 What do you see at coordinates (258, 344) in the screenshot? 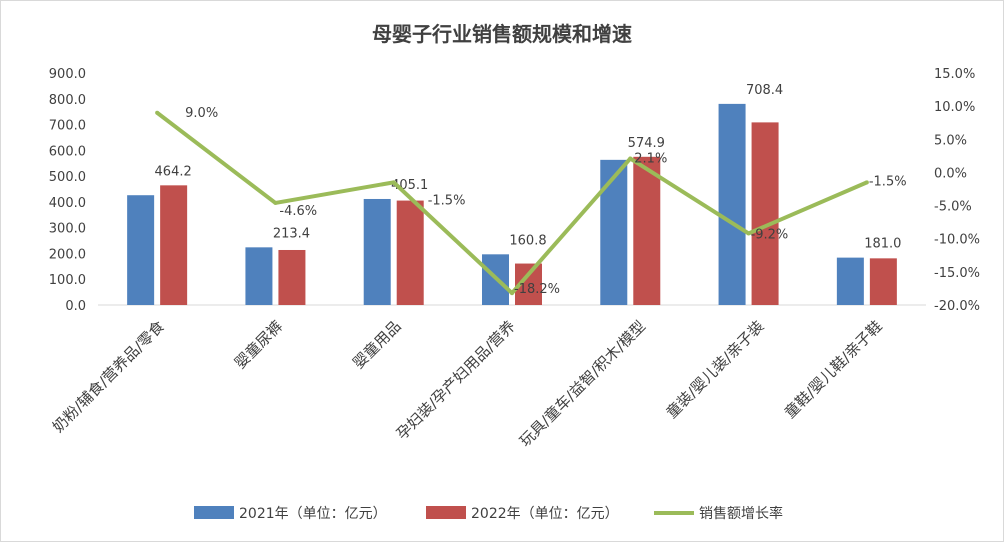
I see `x-category-label: 婴童尿裤` at bounding box center [258, 344].